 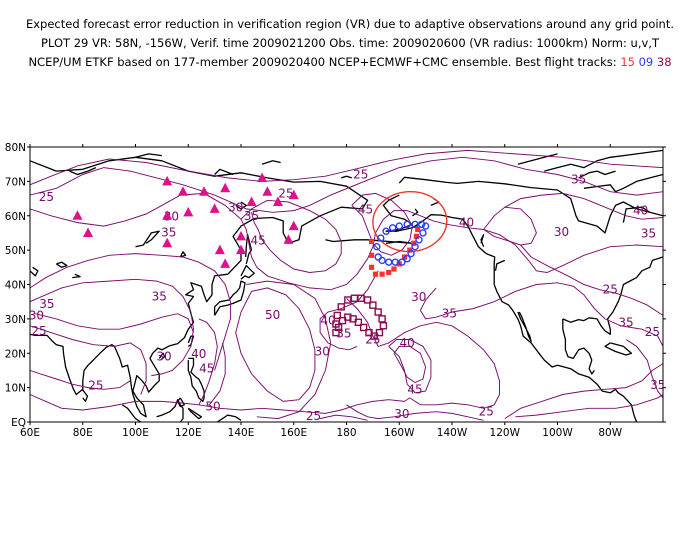 I want to click on lat-label: 30N, so click(x=15, y=320).